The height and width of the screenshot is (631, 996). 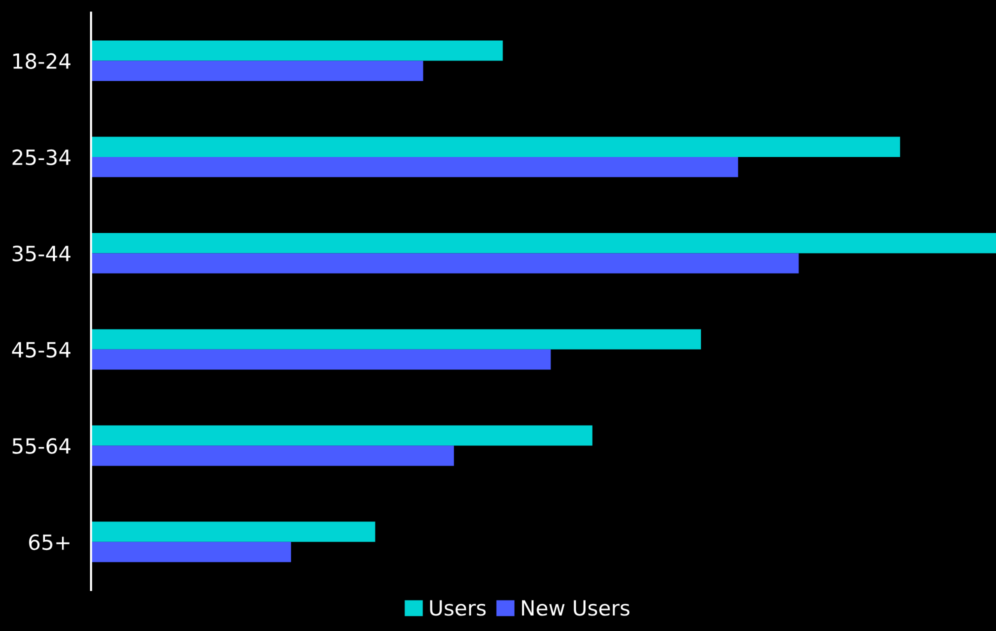 I want to click on y-tick-label: 18-24, so click(x=41, y=61).